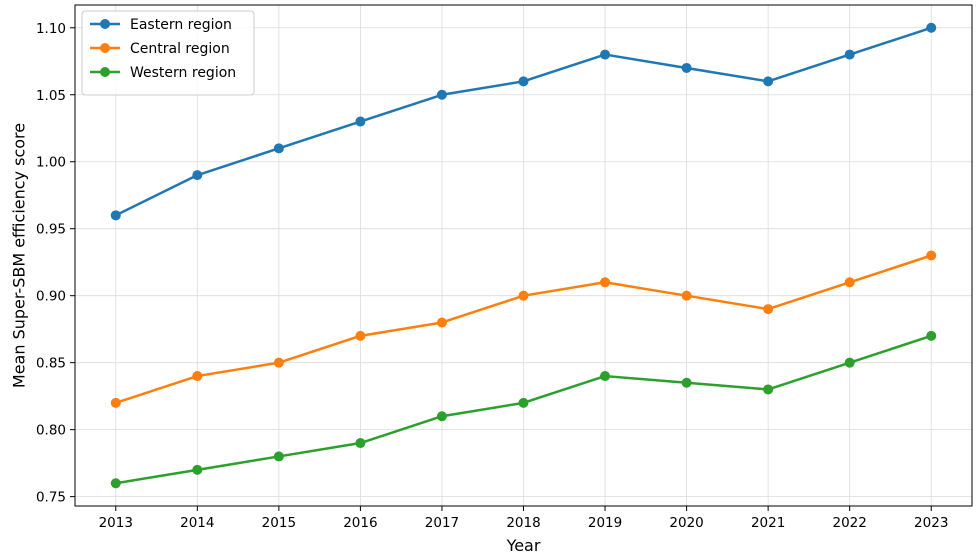 The height and width of the screenshot is (559, 976). Describe the element at coordinates (105, 24) in the screenshot. I see `legend-marker-eastern-region` at that location.